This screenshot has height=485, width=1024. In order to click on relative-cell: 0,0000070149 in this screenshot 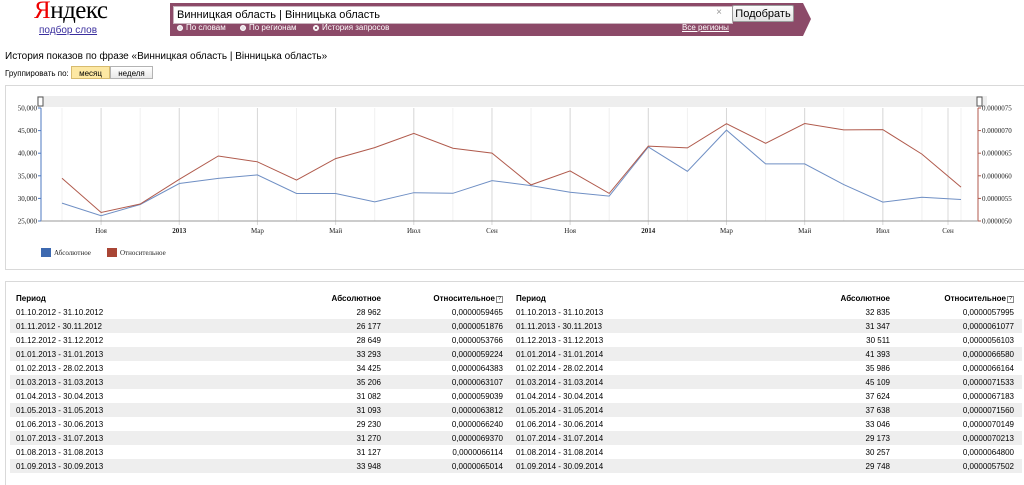, I will do `click(988, 424)`.